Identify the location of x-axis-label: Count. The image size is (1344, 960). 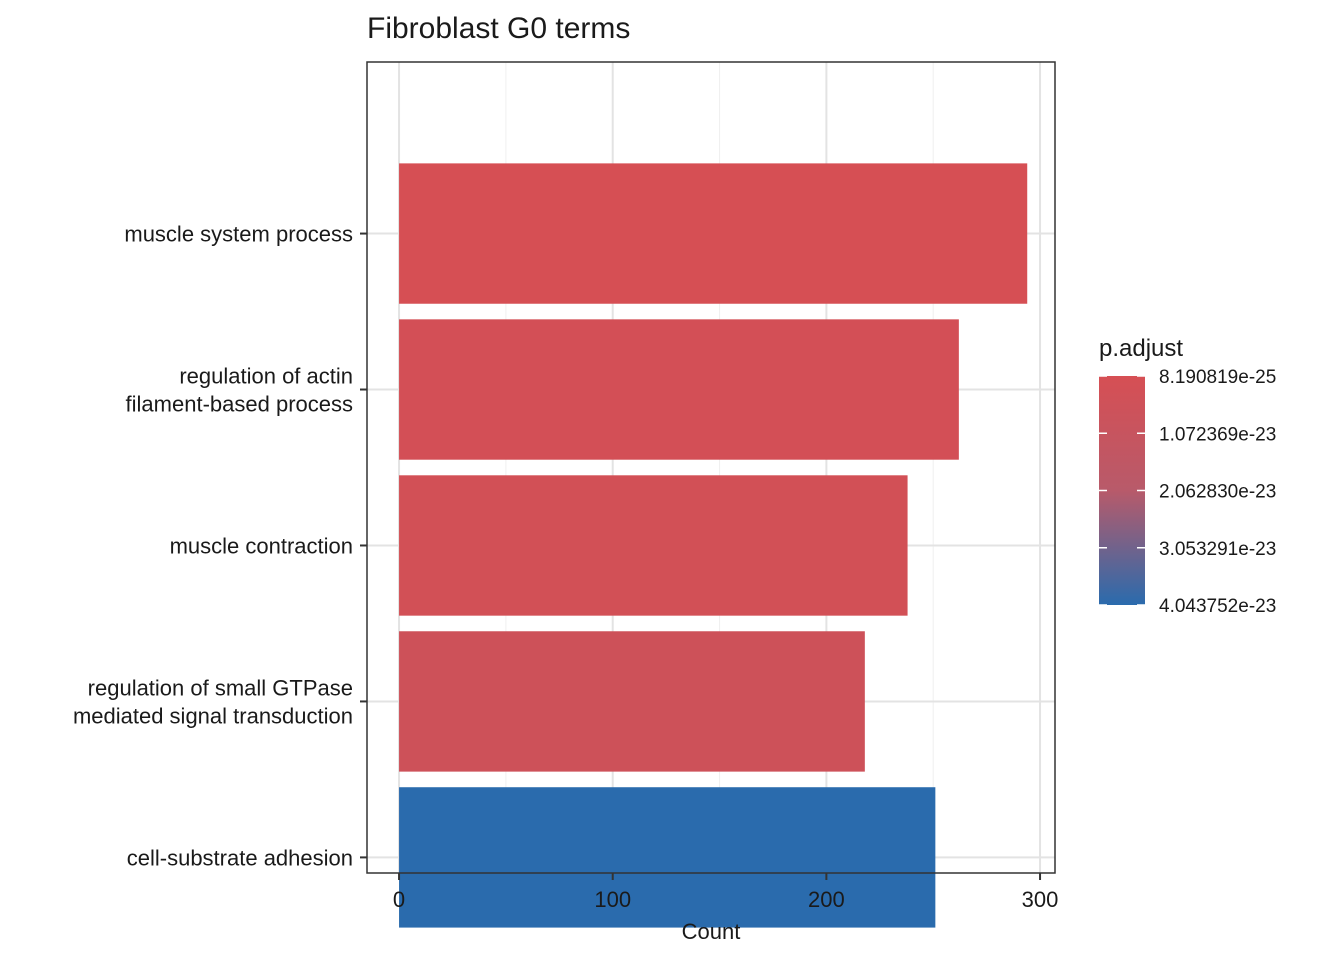
(711, 931).